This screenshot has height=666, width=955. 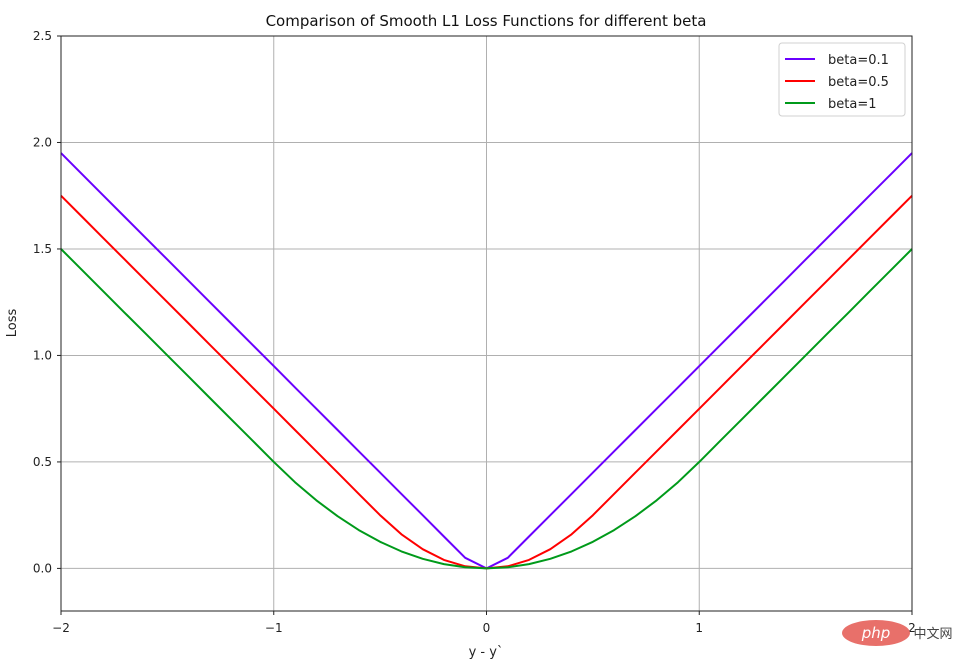 What do you see at coordinates (42, 355) in the screenshot?
I see `y-tick-label: 1.0` at bounding box center [42, 355].